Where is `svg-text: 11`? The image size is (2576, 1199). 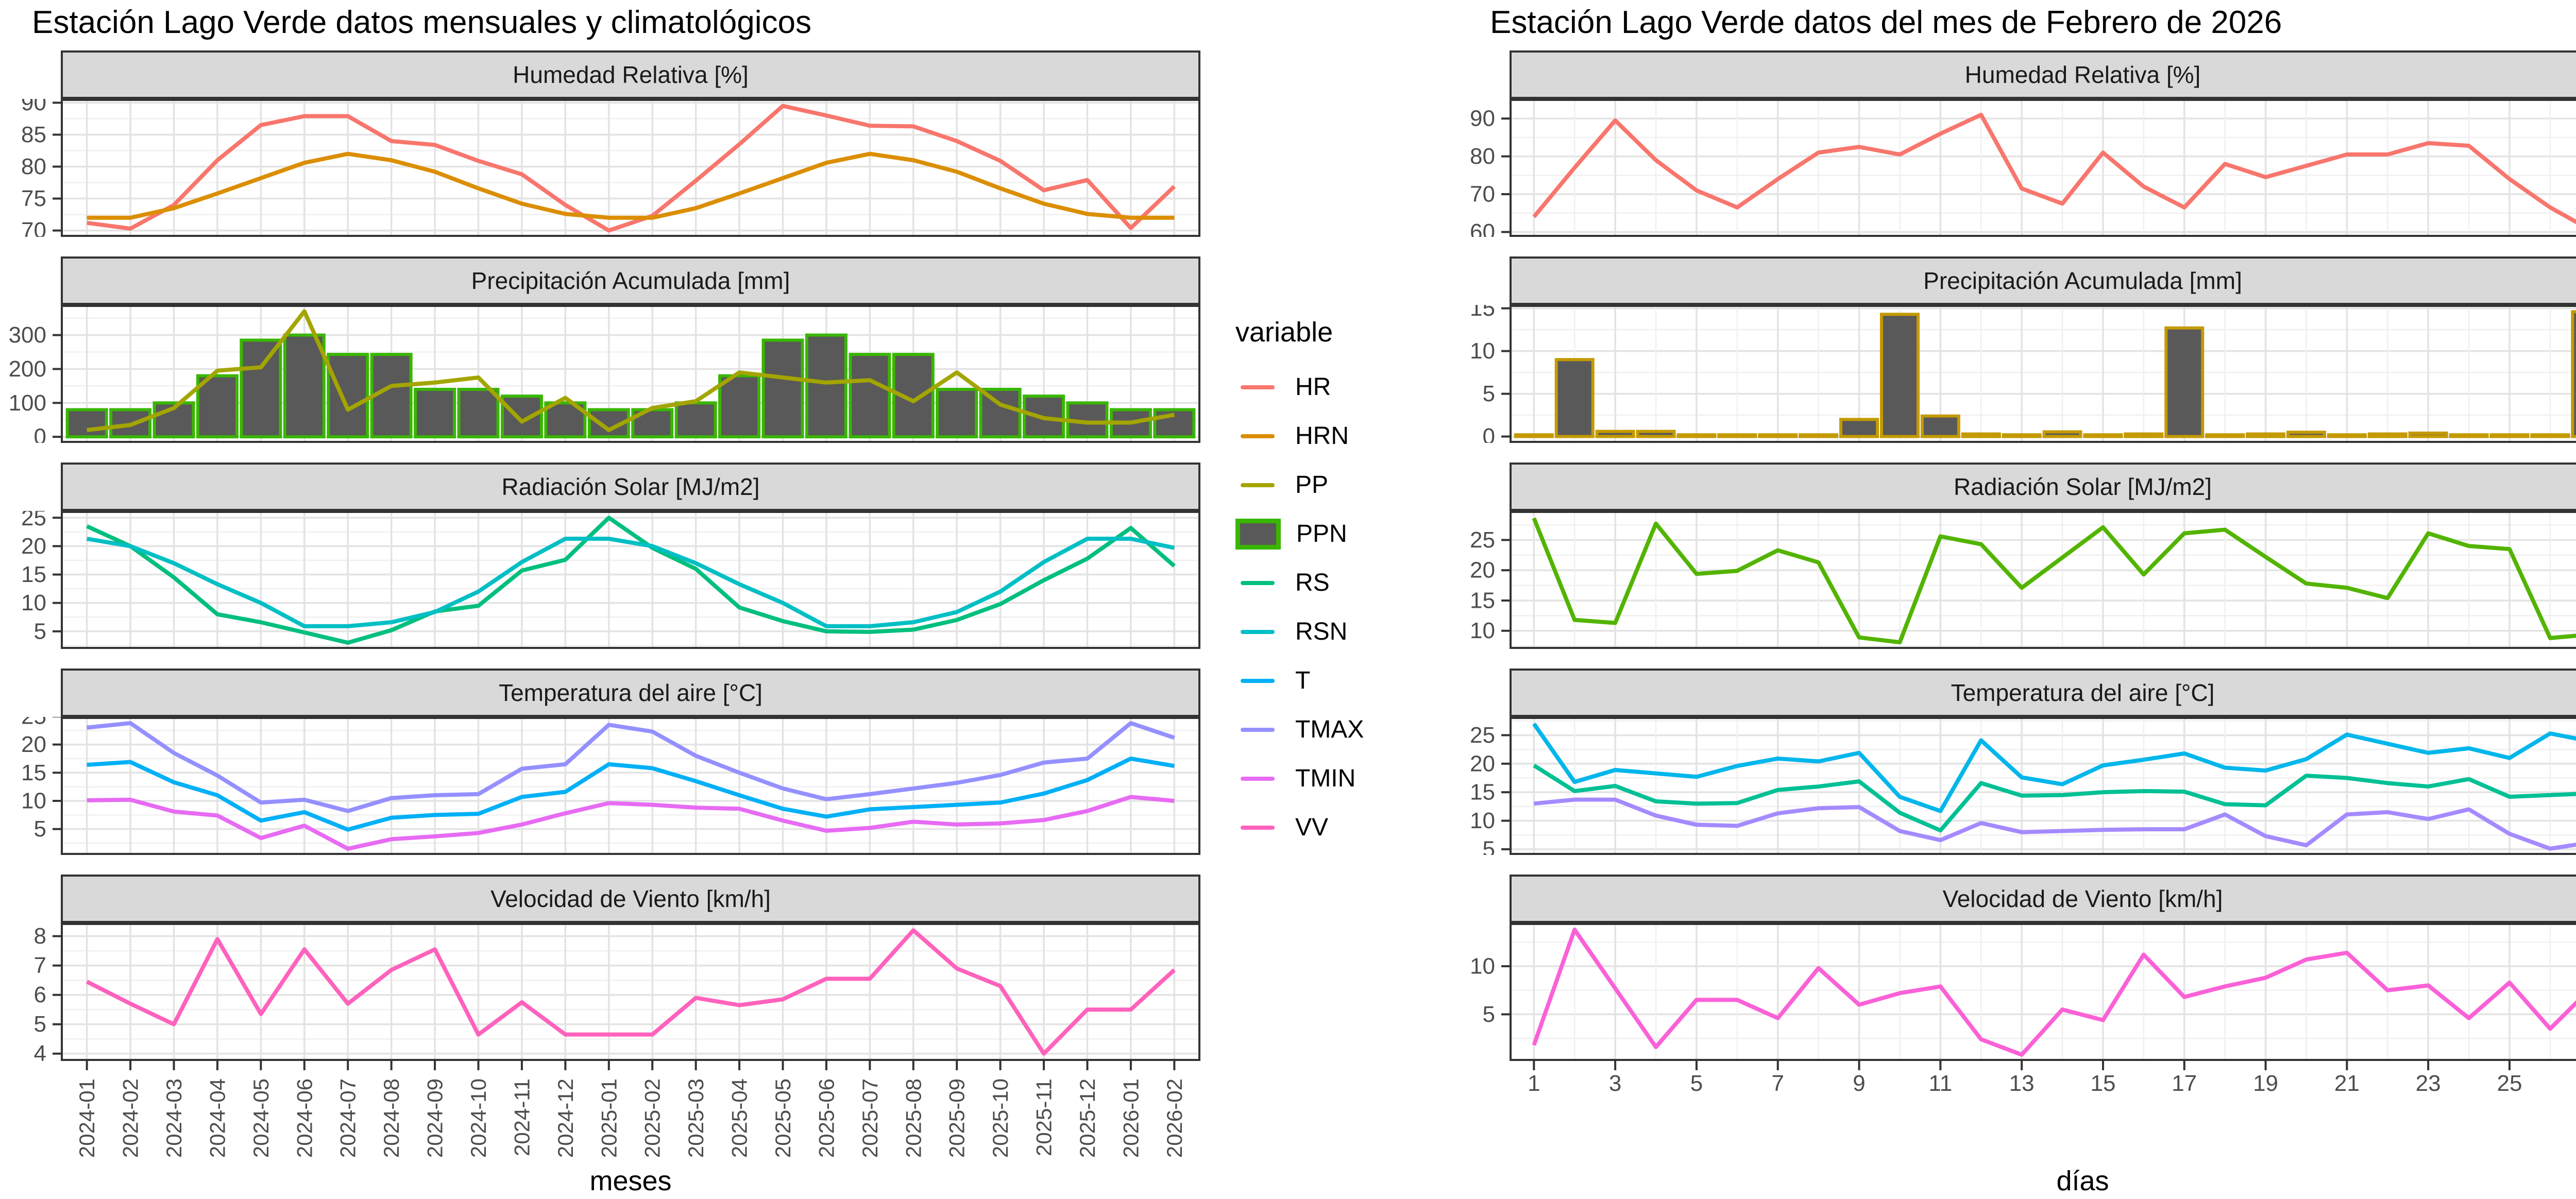
svg-text: 11 is located at coordinates (1941, 1083).